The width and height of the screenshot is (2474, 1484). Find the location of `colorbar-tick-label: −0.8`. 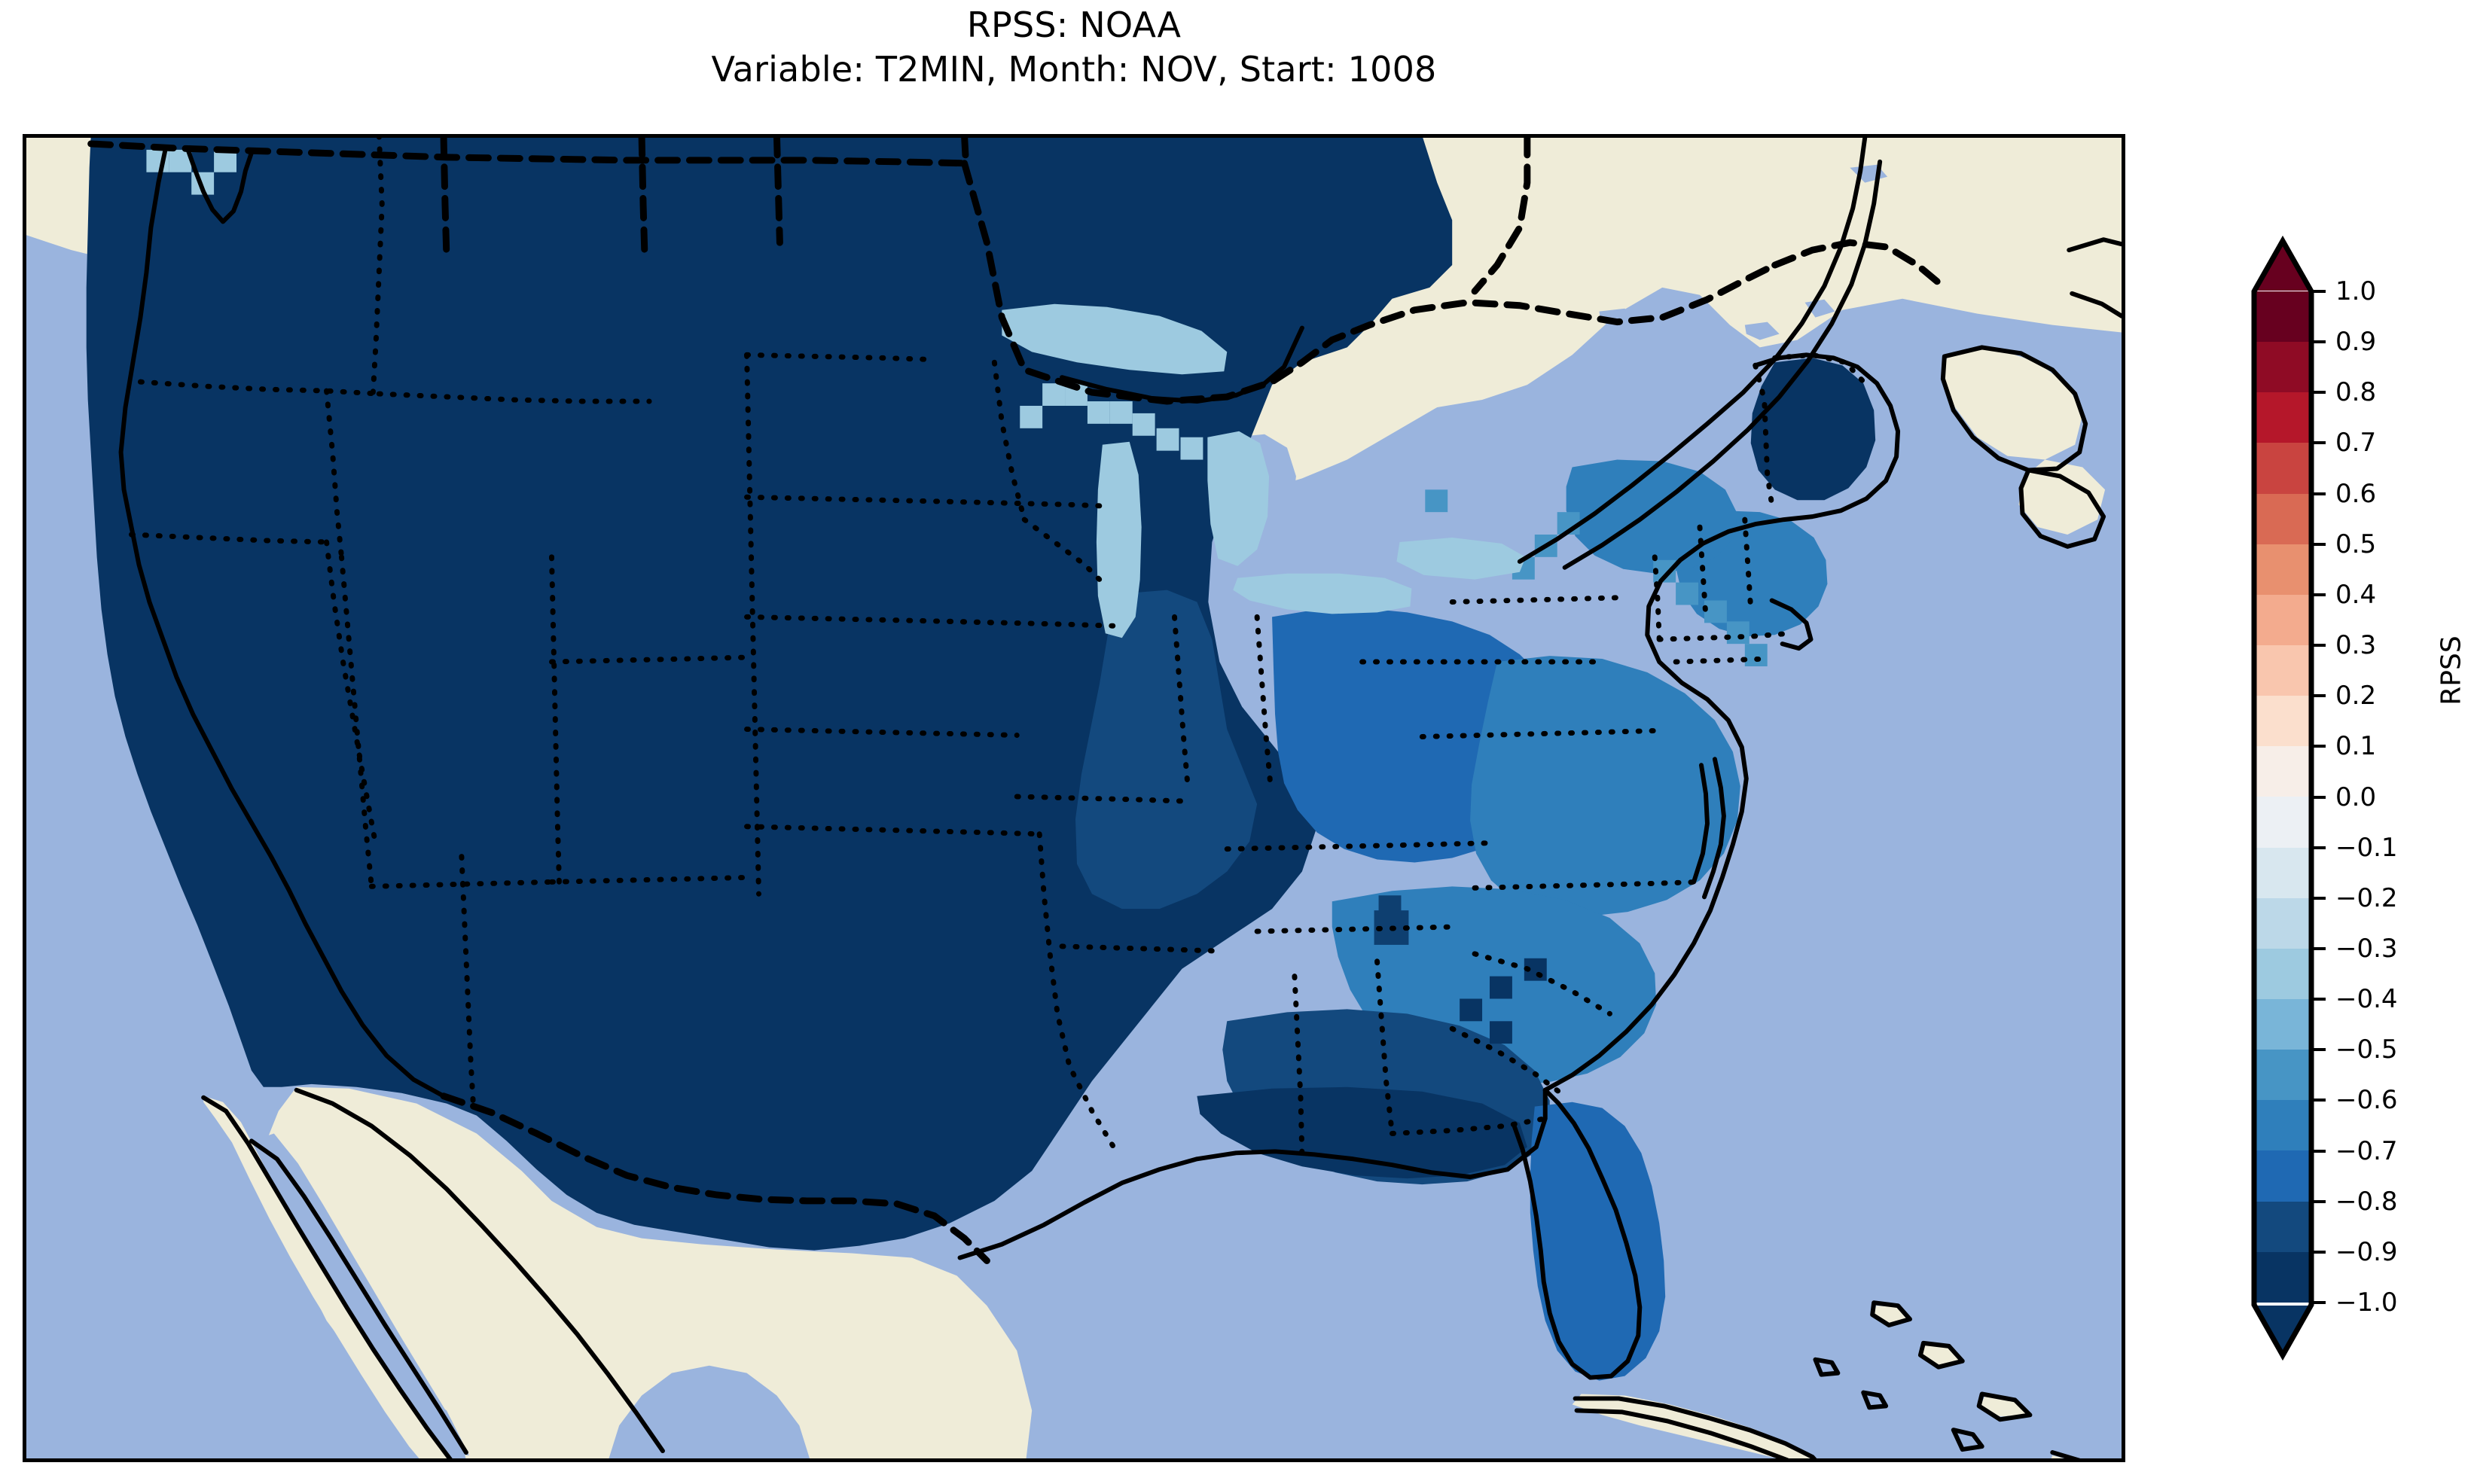

colorbar-tick-label: −0.8 is located at coordinates (2366, 1201).